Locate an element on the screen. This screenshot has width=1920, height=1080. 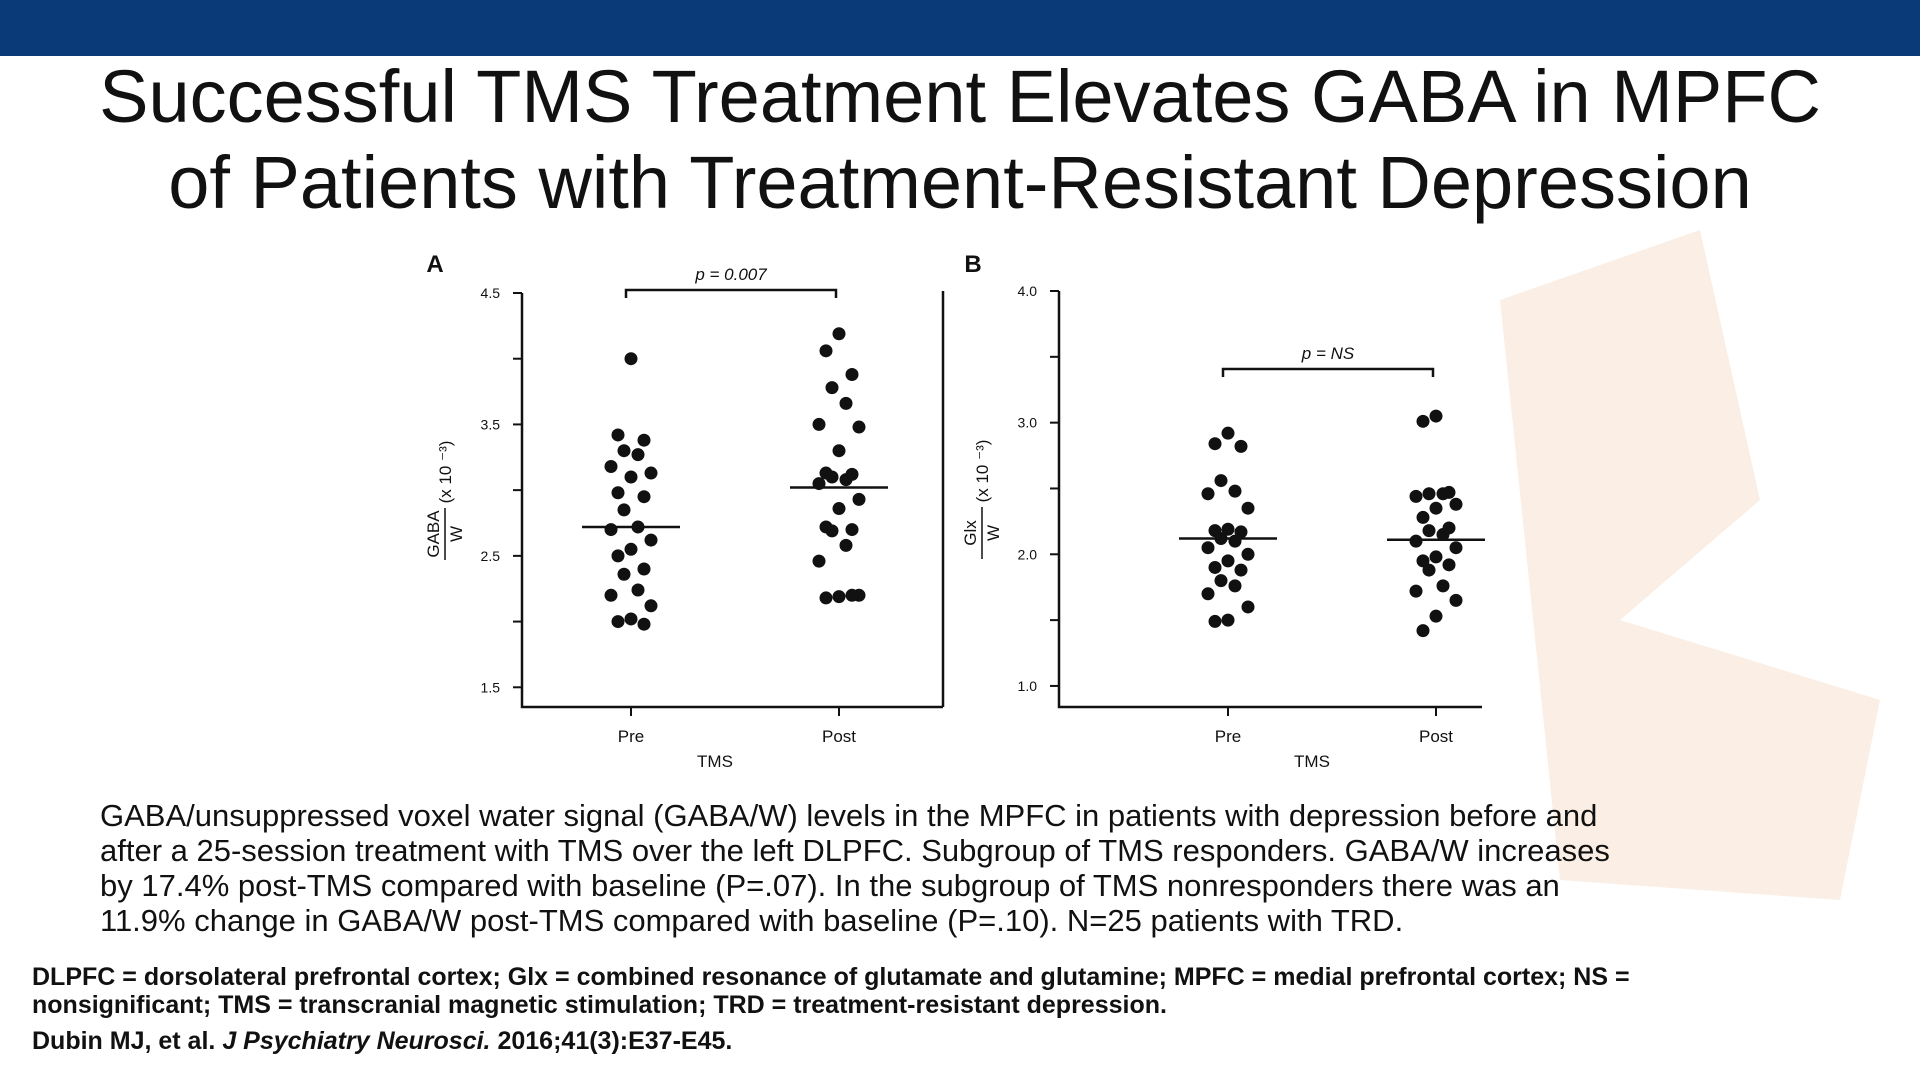
y-axis-label: Glx W (x 10 ⁻³) is located at coordinates (982, 499).